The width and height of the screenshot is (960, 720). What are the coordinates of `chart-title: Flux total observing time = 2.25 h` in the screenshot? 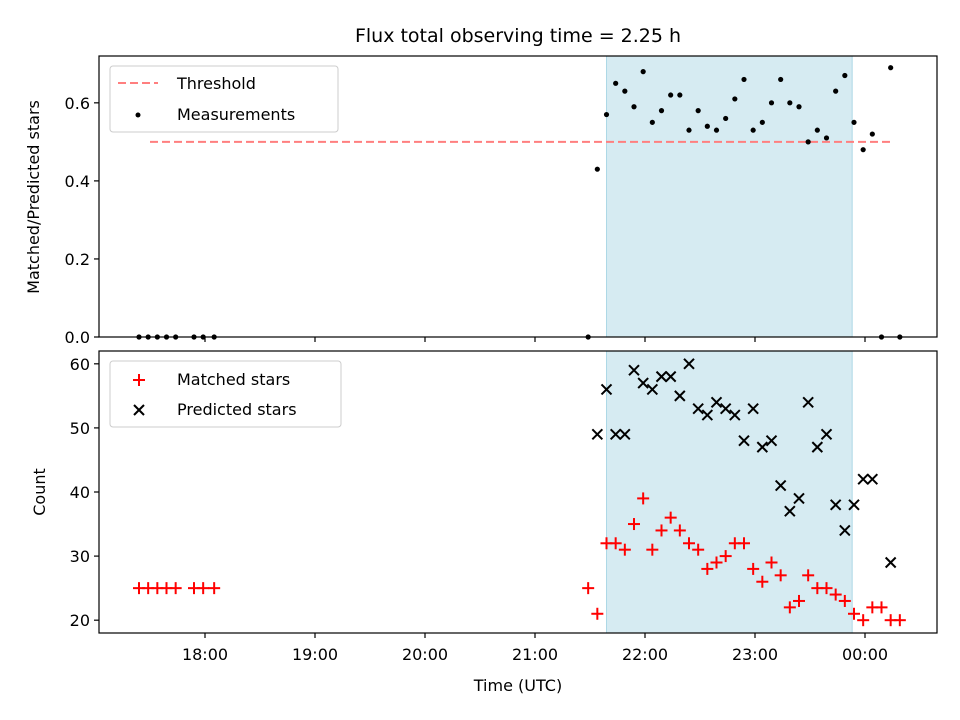 It's located at (518, 36).